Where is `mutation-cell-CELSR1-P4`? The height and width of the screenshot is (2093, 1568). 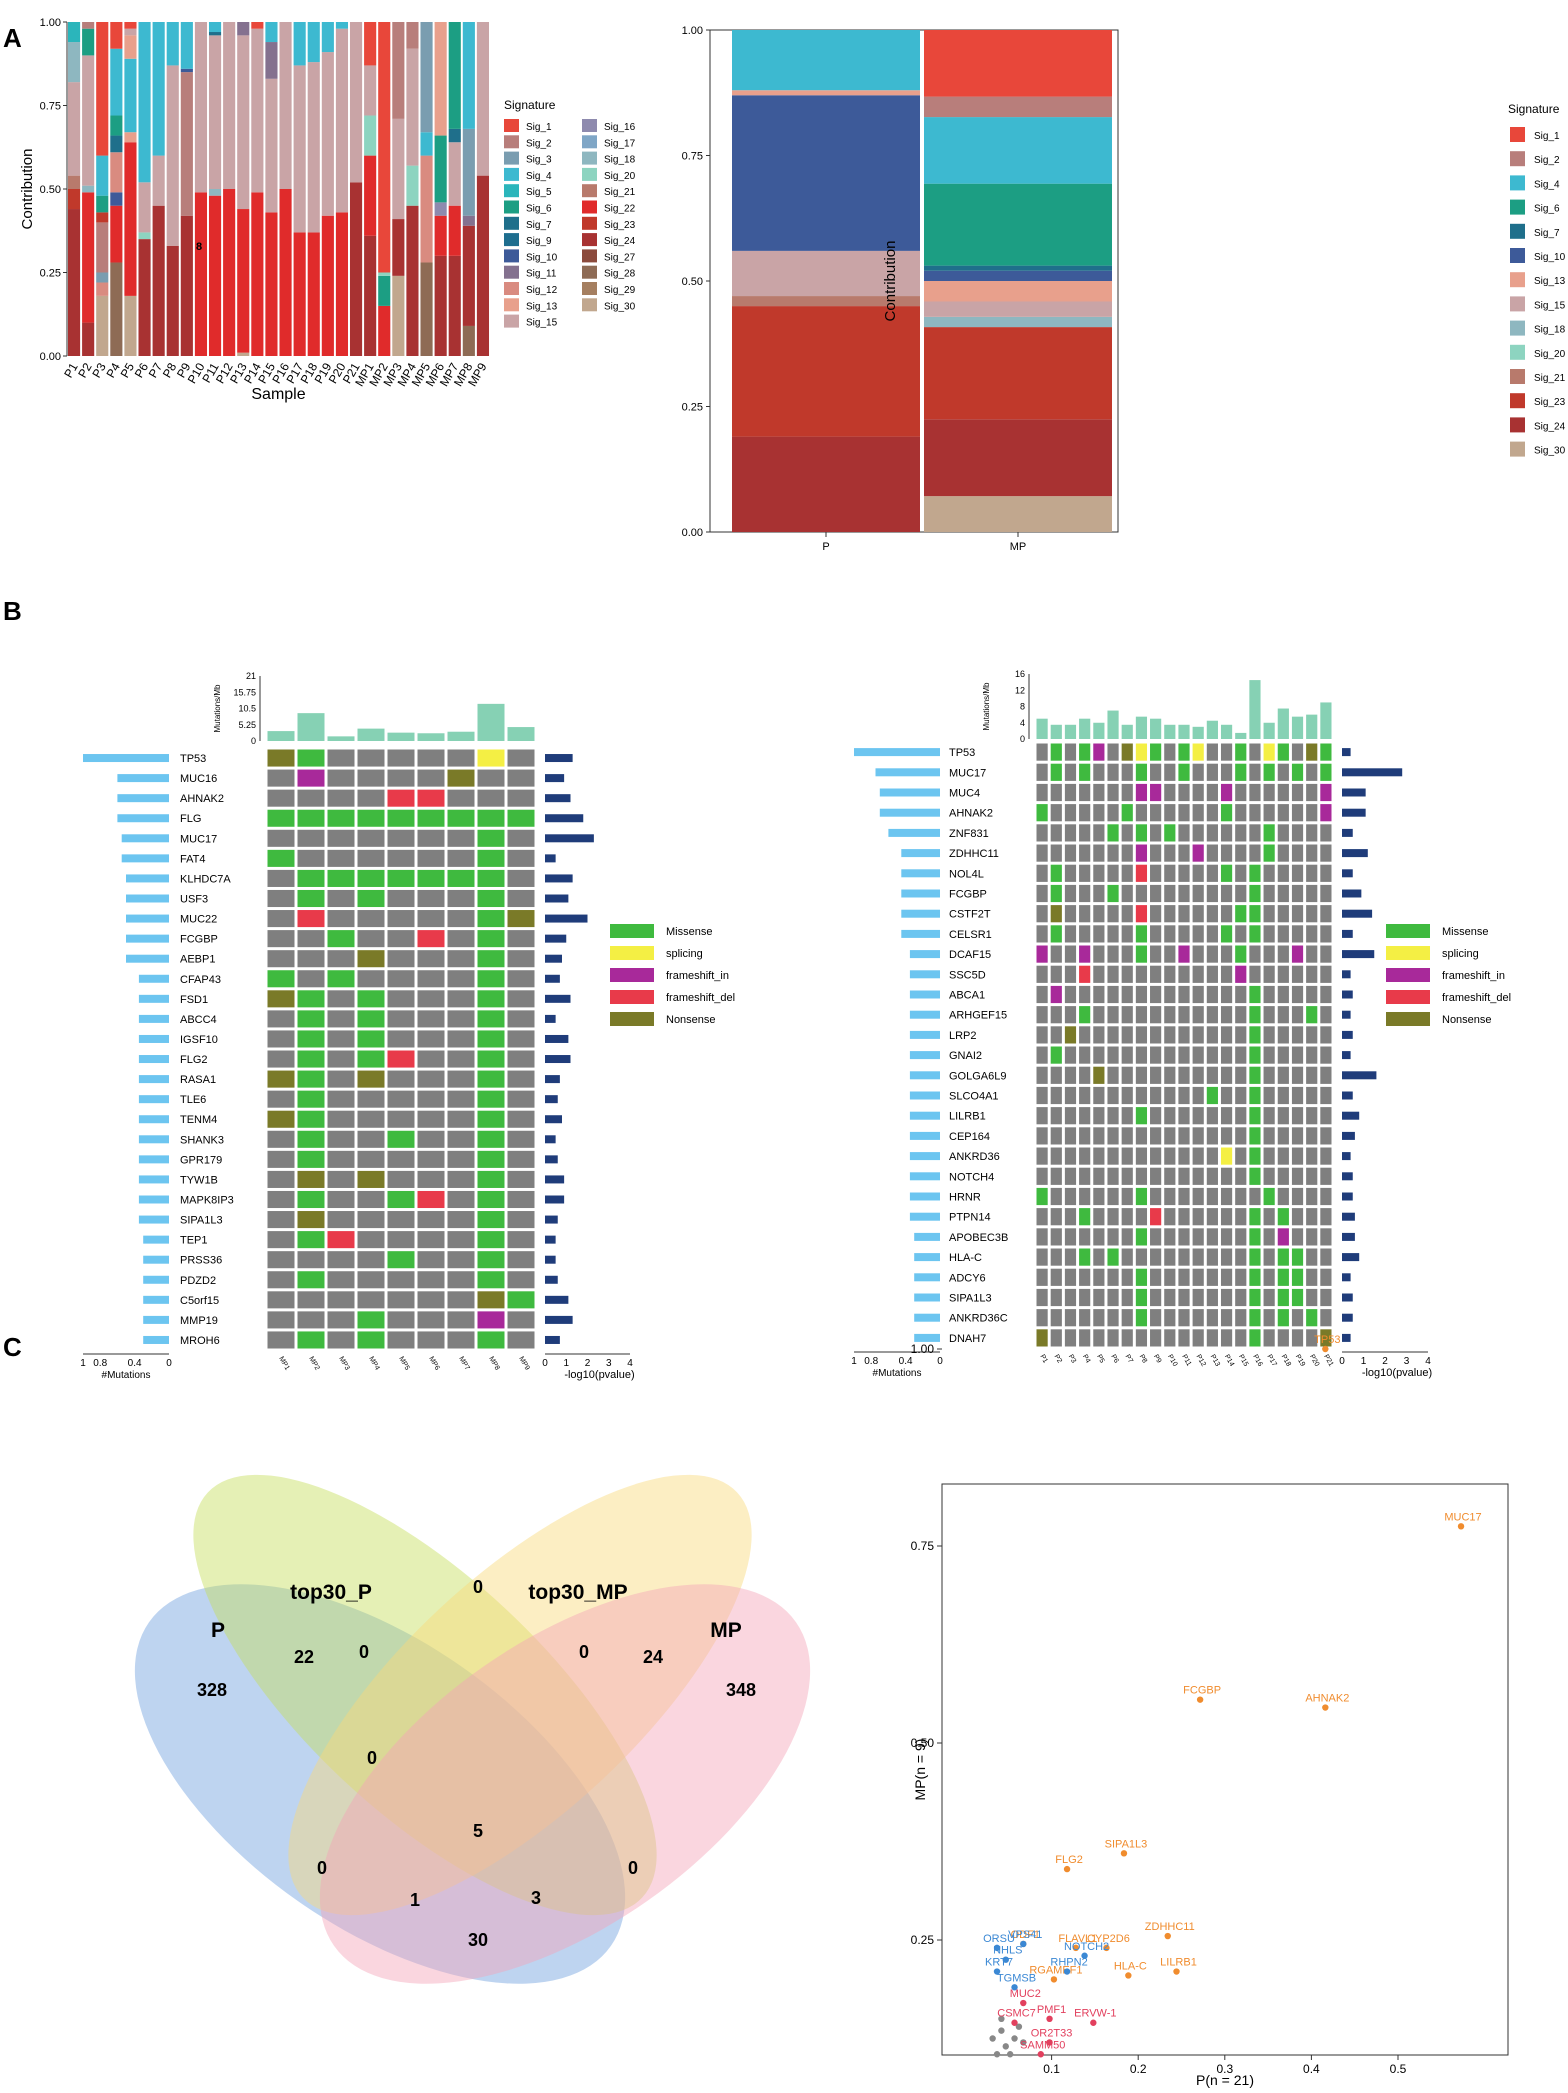 mutation-cell-CELSR1-P4 is located at coordinates (1085, 934).